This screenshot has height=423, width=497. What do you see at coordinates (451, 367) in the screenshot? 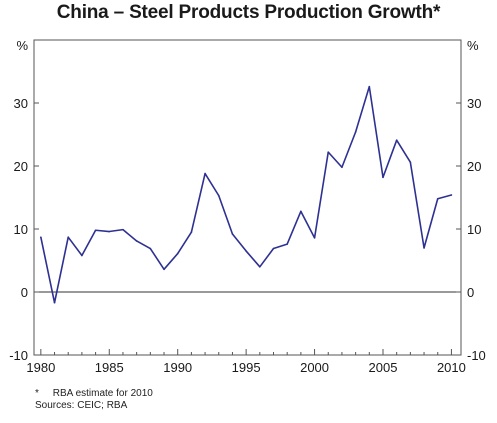
I see `x-tick-label: 2010` at bounding box center [451, 367].